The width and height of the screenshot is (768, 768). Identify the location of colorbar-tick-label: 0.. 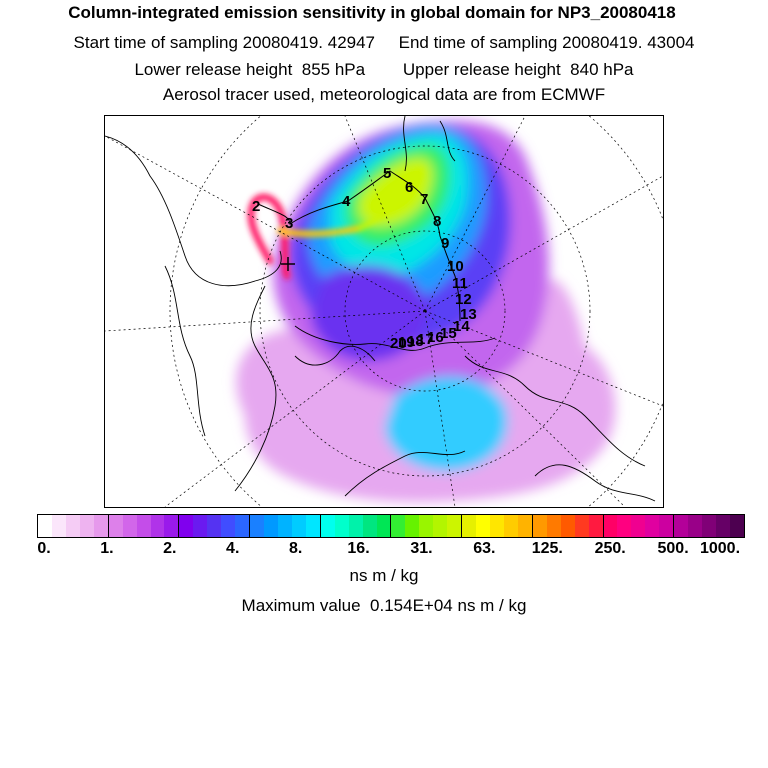
(44, 548).